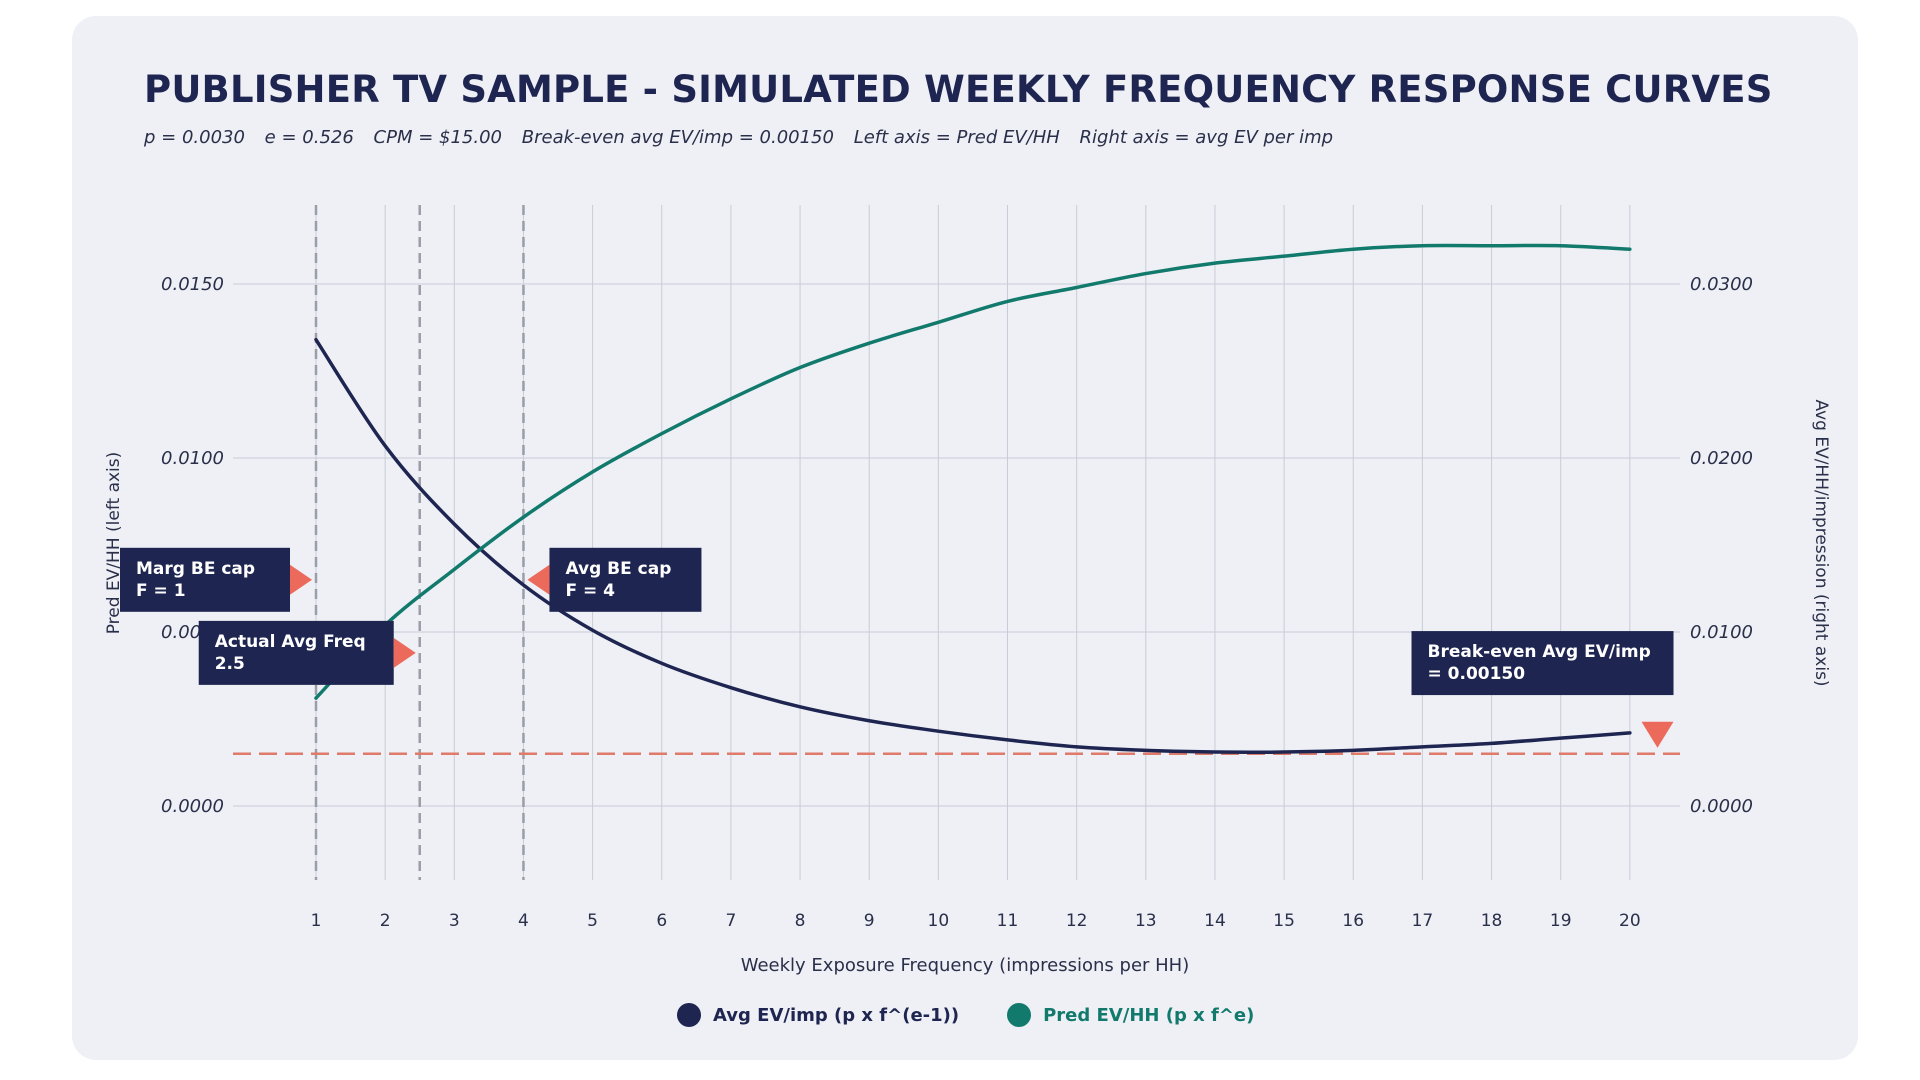  I want to click on annotation-text: Break-even Avg EV/imp, so click(1539, 652).